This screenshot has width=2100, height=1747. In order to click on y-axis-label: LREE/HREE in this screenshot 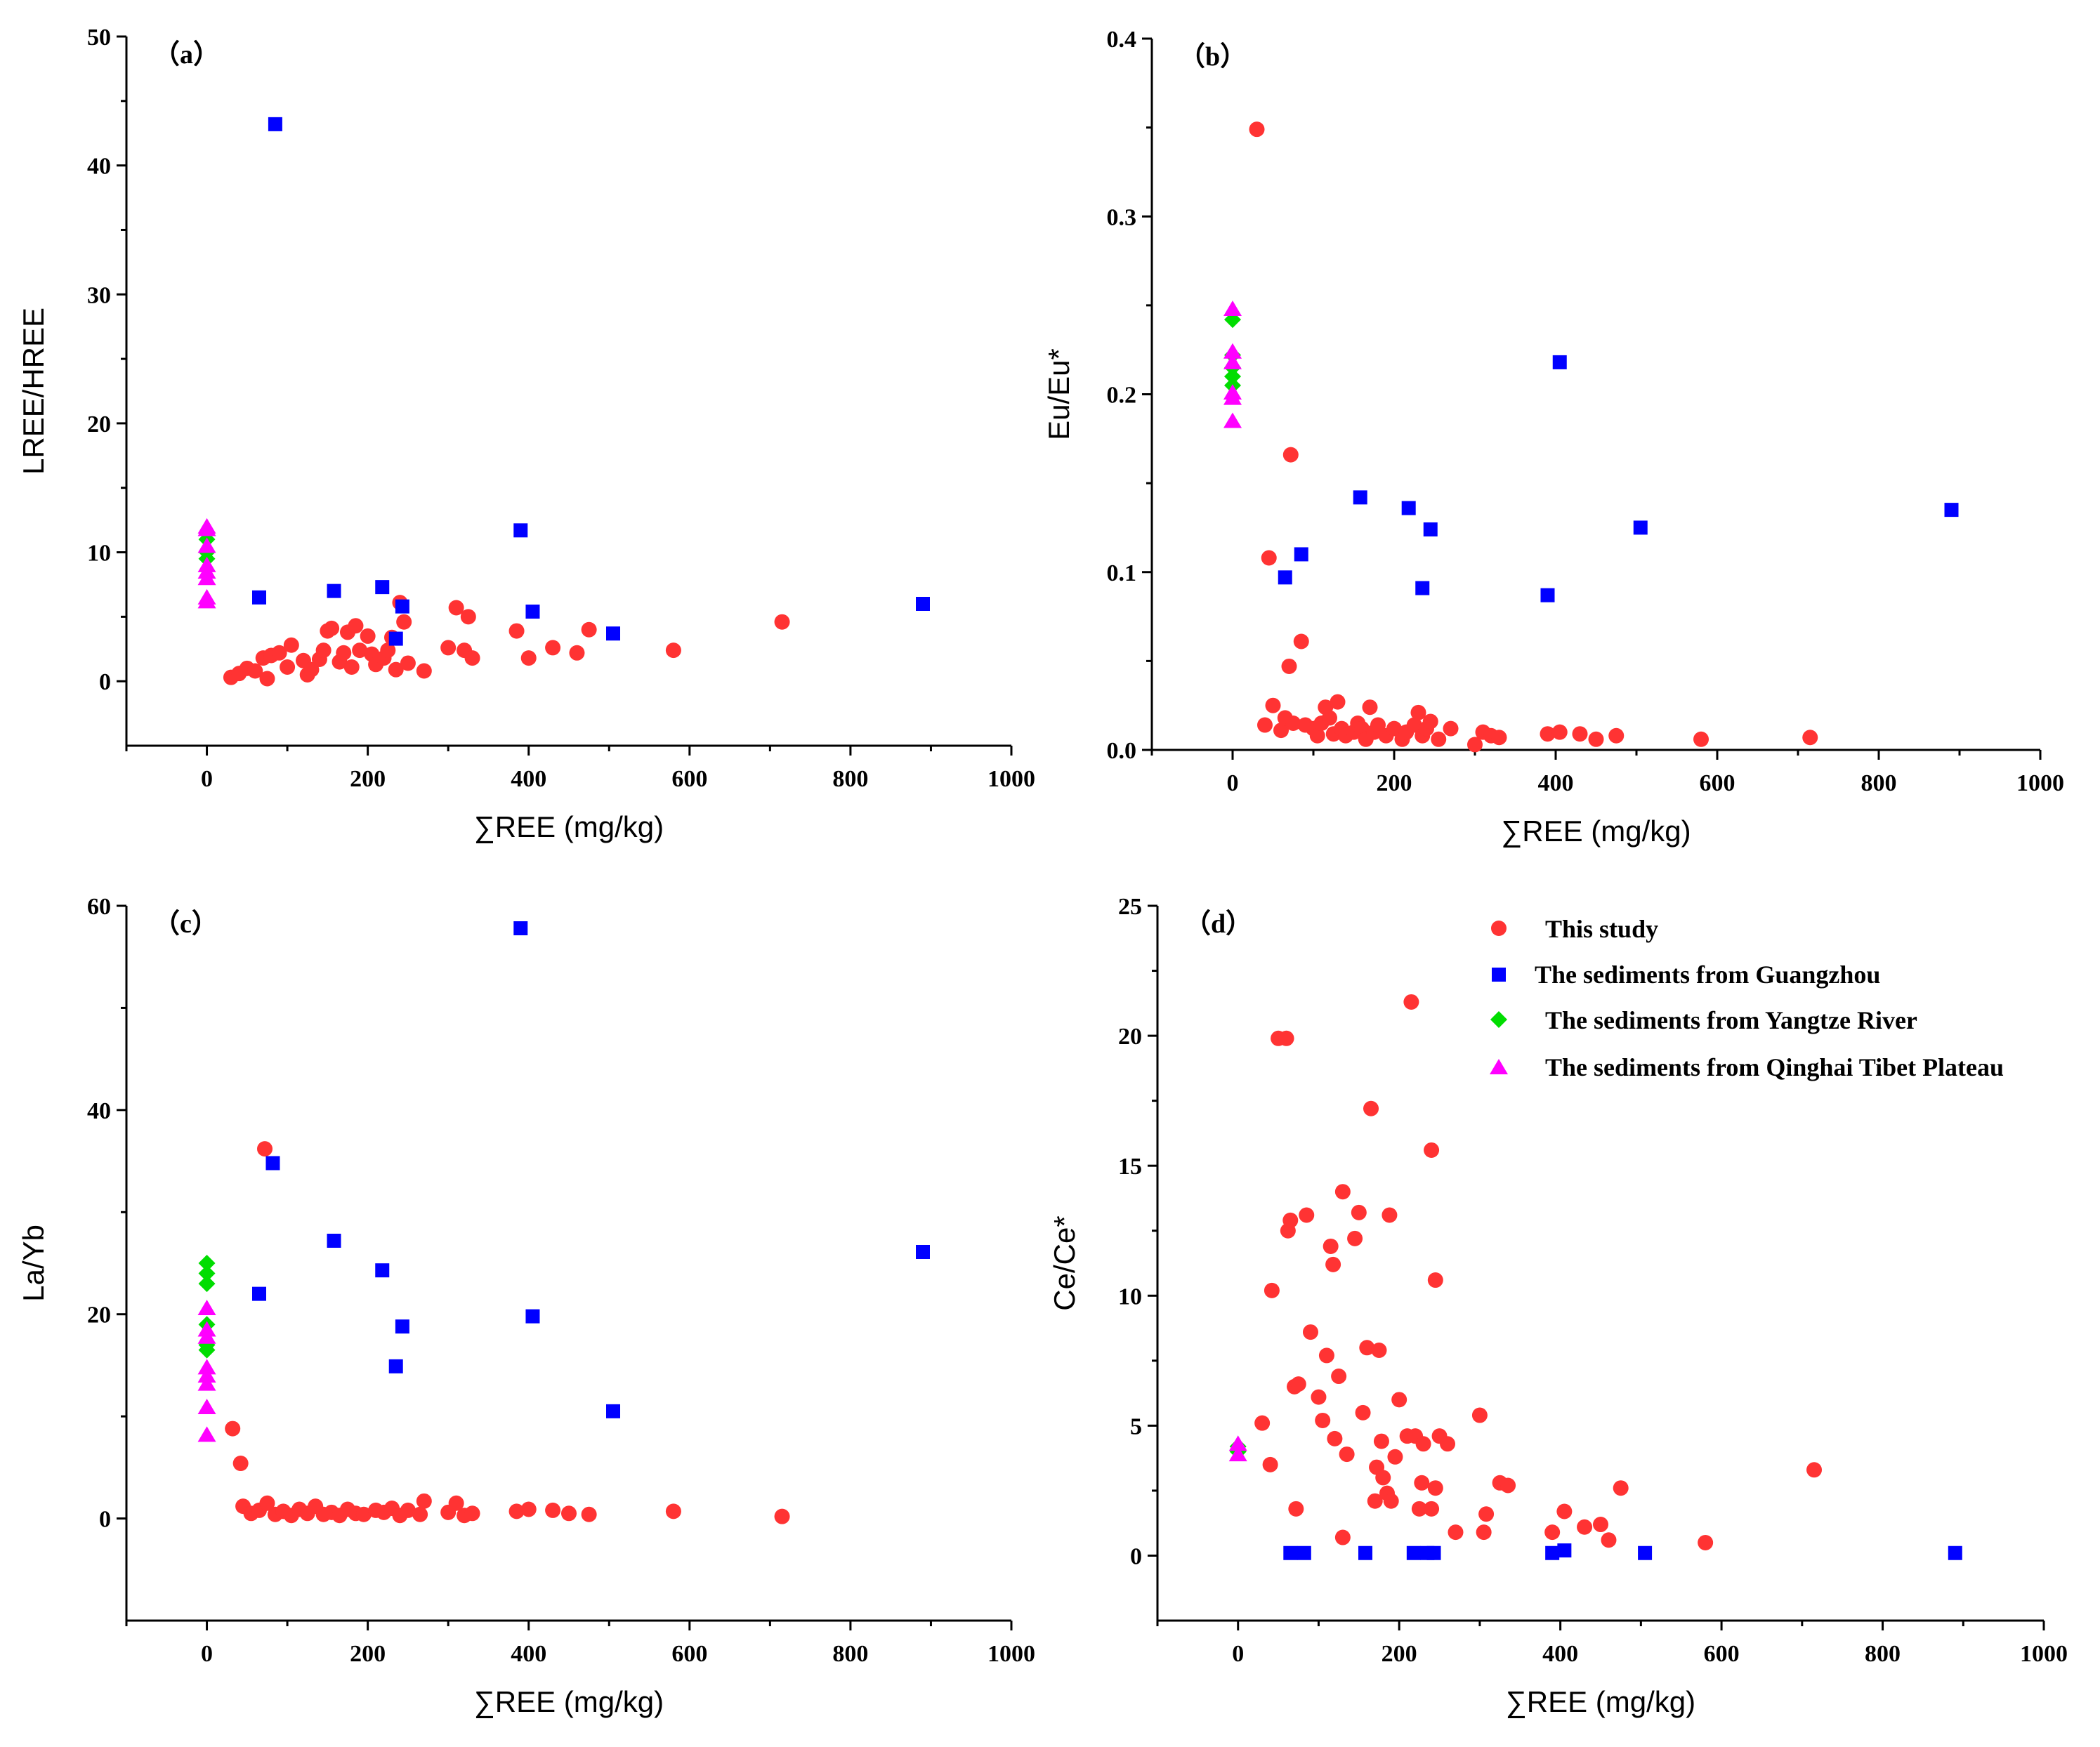, I will do `click(33, 391)`.